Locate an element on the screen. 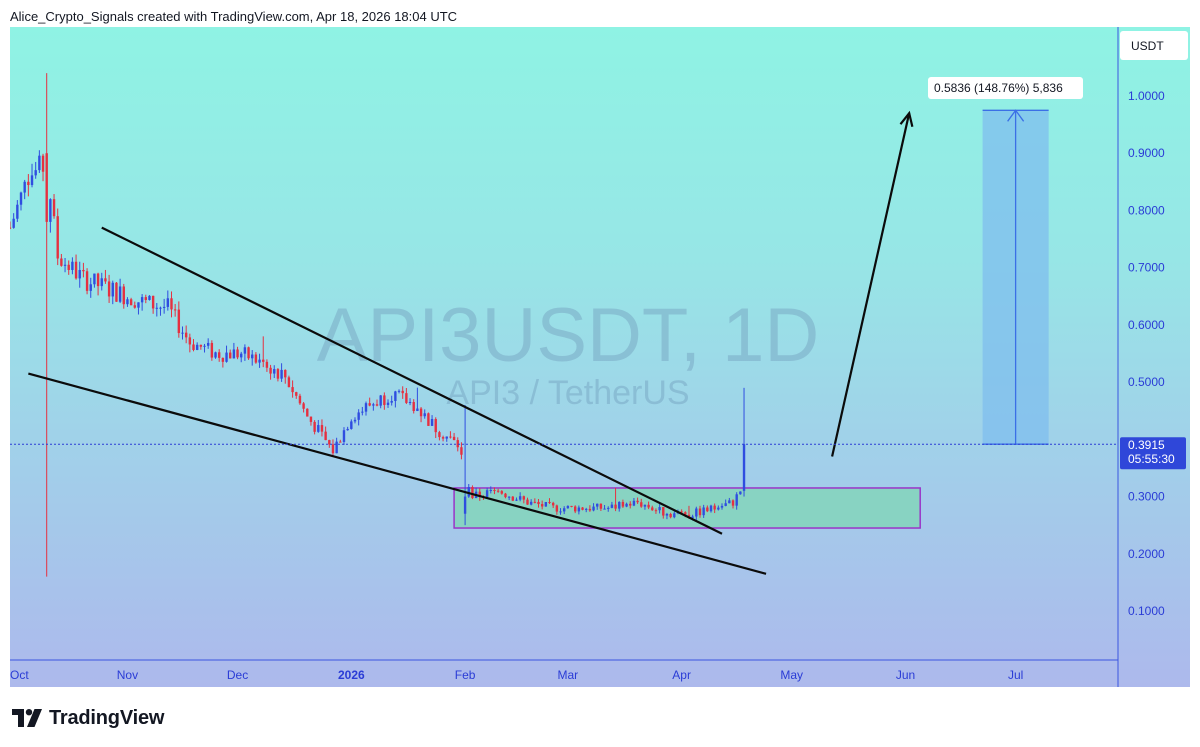 The image size is (1200, 747). currency-label-box is located at coordinates (1154, 45).